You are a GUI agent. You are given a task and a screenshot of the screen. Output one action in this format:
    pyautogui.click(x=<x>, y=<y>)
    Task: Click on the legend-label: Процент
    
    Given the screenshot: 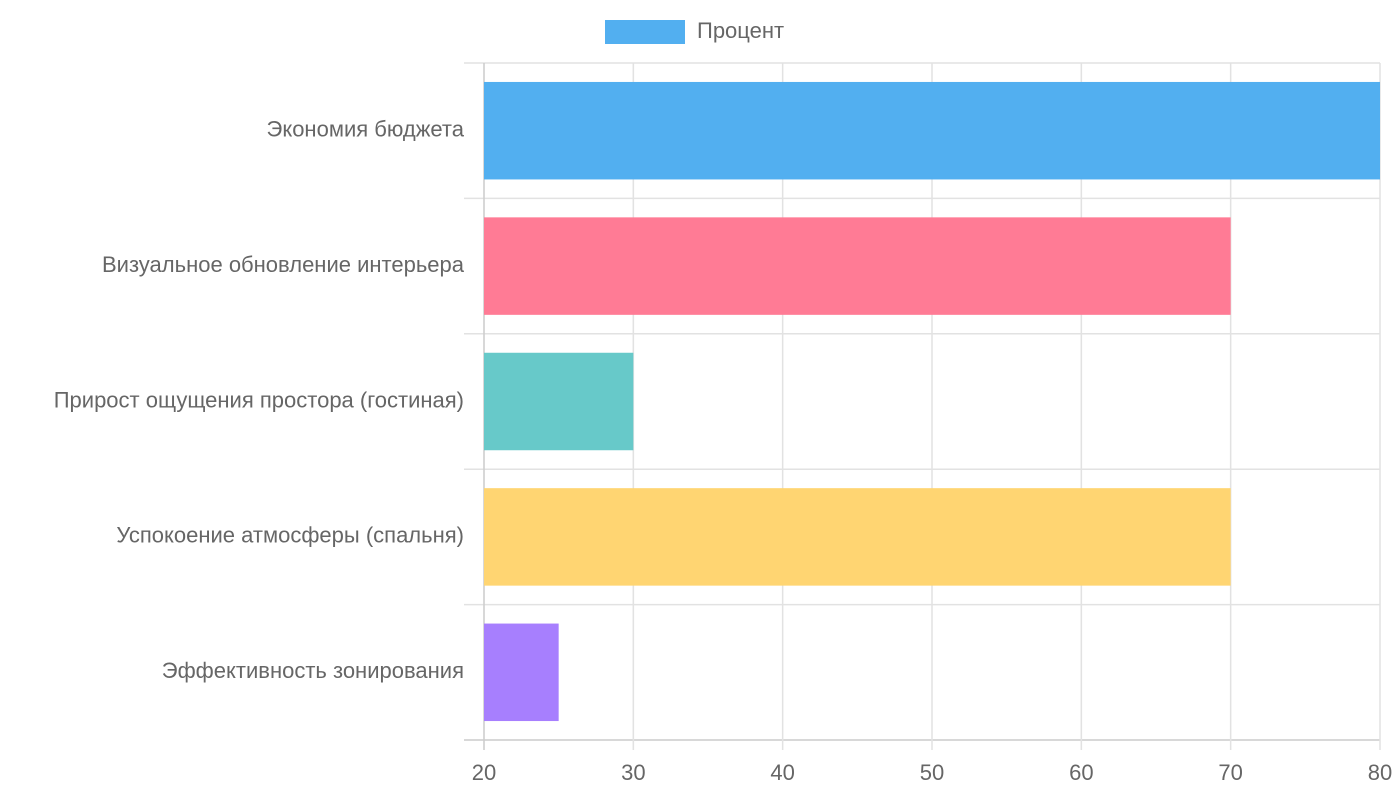 What is the action you would take?
    pyautogui.click(x=740, y=30)
    